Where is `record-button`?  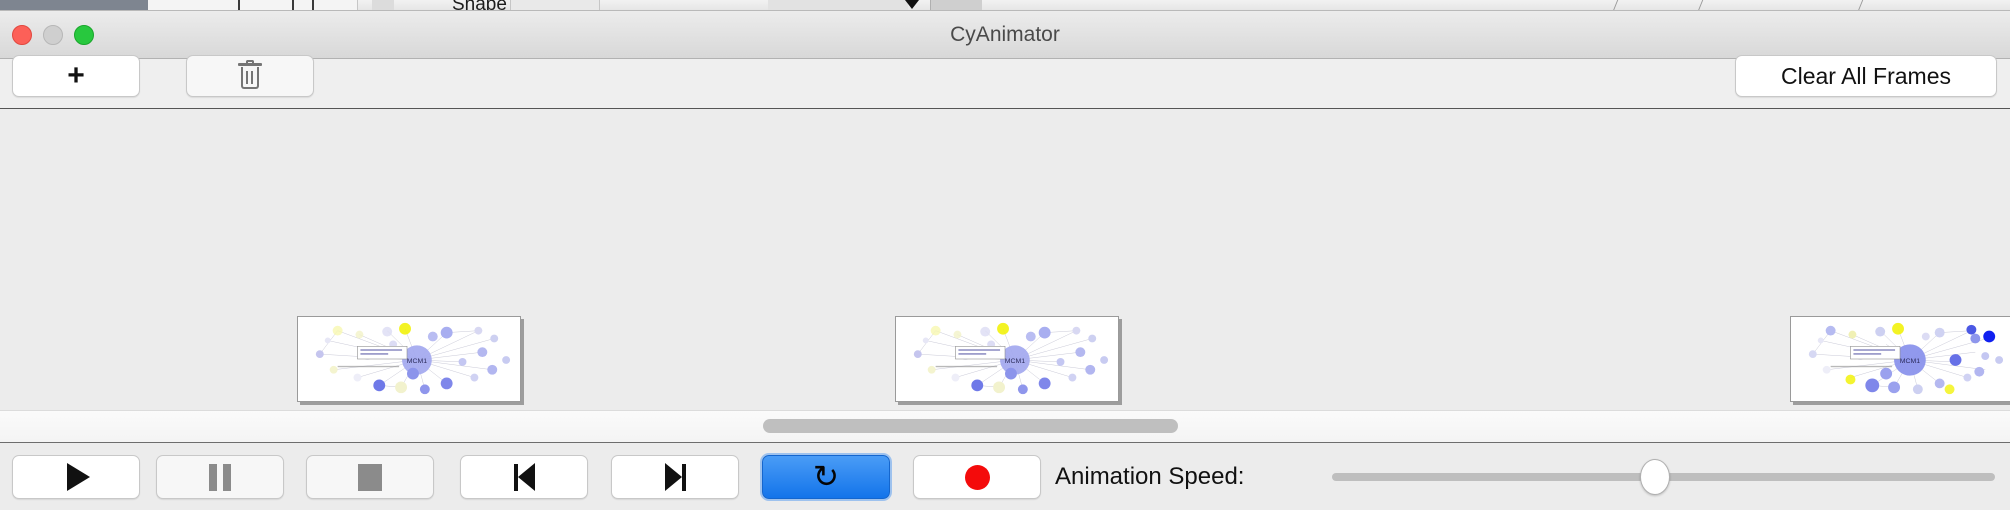 record-button is located at coordinates (977, 477).